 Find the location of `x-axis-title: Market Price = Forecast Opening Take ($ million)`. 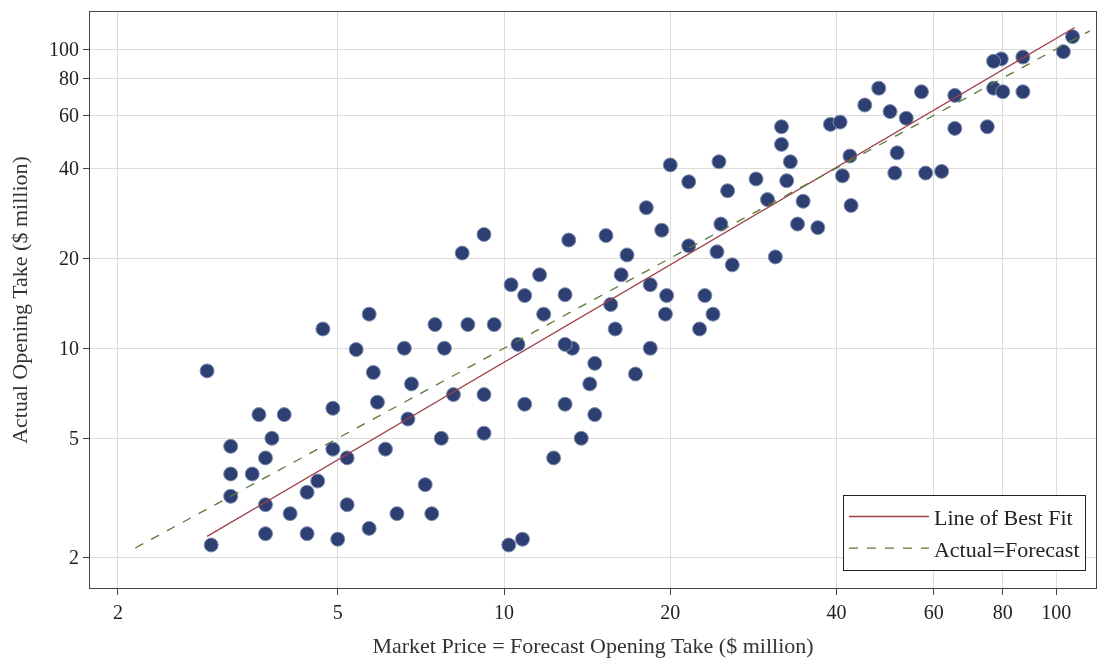

x-axis-title: Market Price = Forecast Opening Take ($ million) is located at coordinates (593, 645).